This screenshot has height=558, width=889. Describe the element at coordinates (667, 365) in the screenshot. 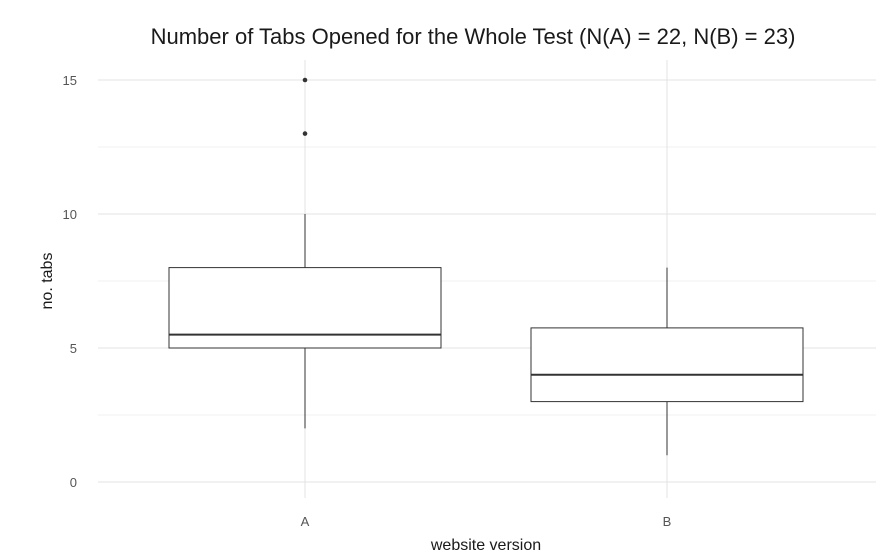

I see `box-B` at that location.